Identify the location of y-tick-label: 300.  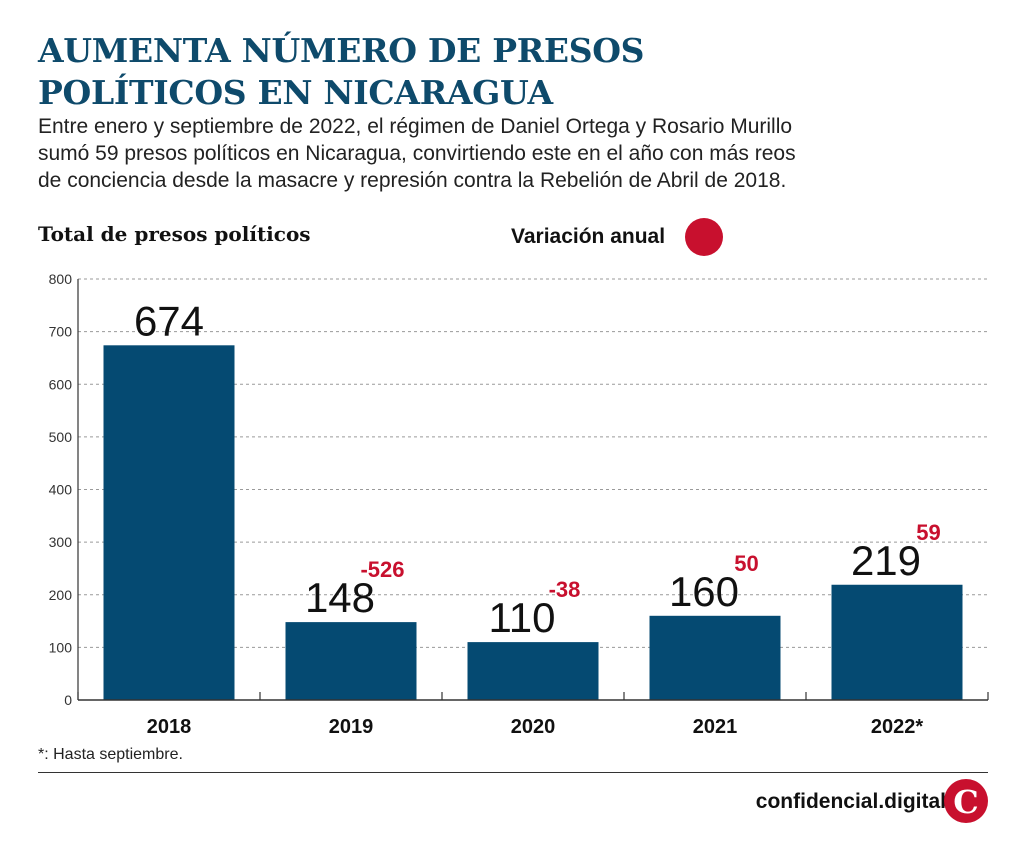
(61, 542).